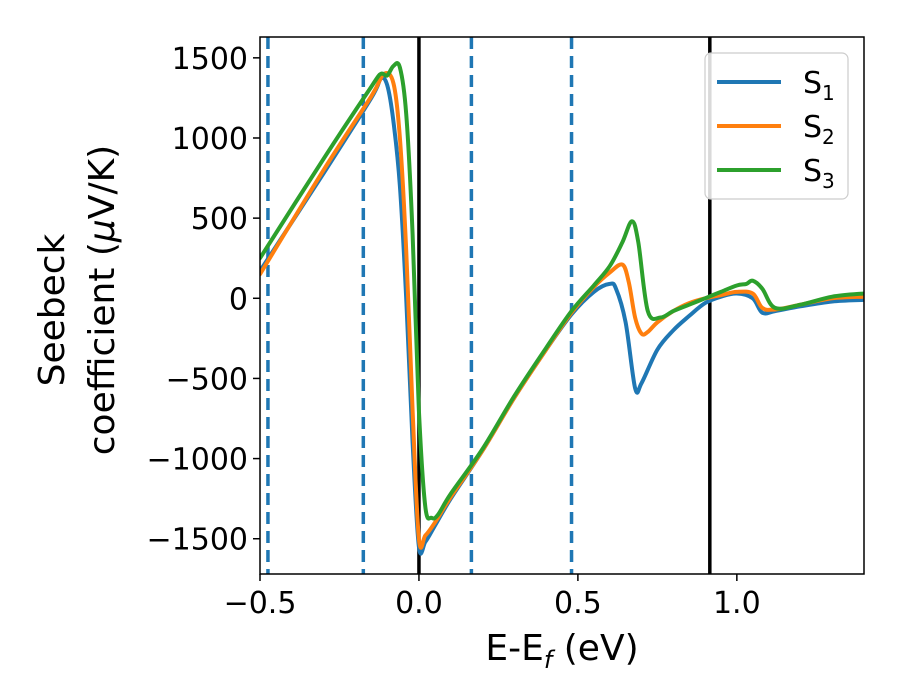 This screenshot has height=700, width=900. What do you see at coordinates (203, 300) in the screenshot?
I see `y-axis: −1500 −1000 −500 0 500 1000 1500` at bounding box center [203, 300].